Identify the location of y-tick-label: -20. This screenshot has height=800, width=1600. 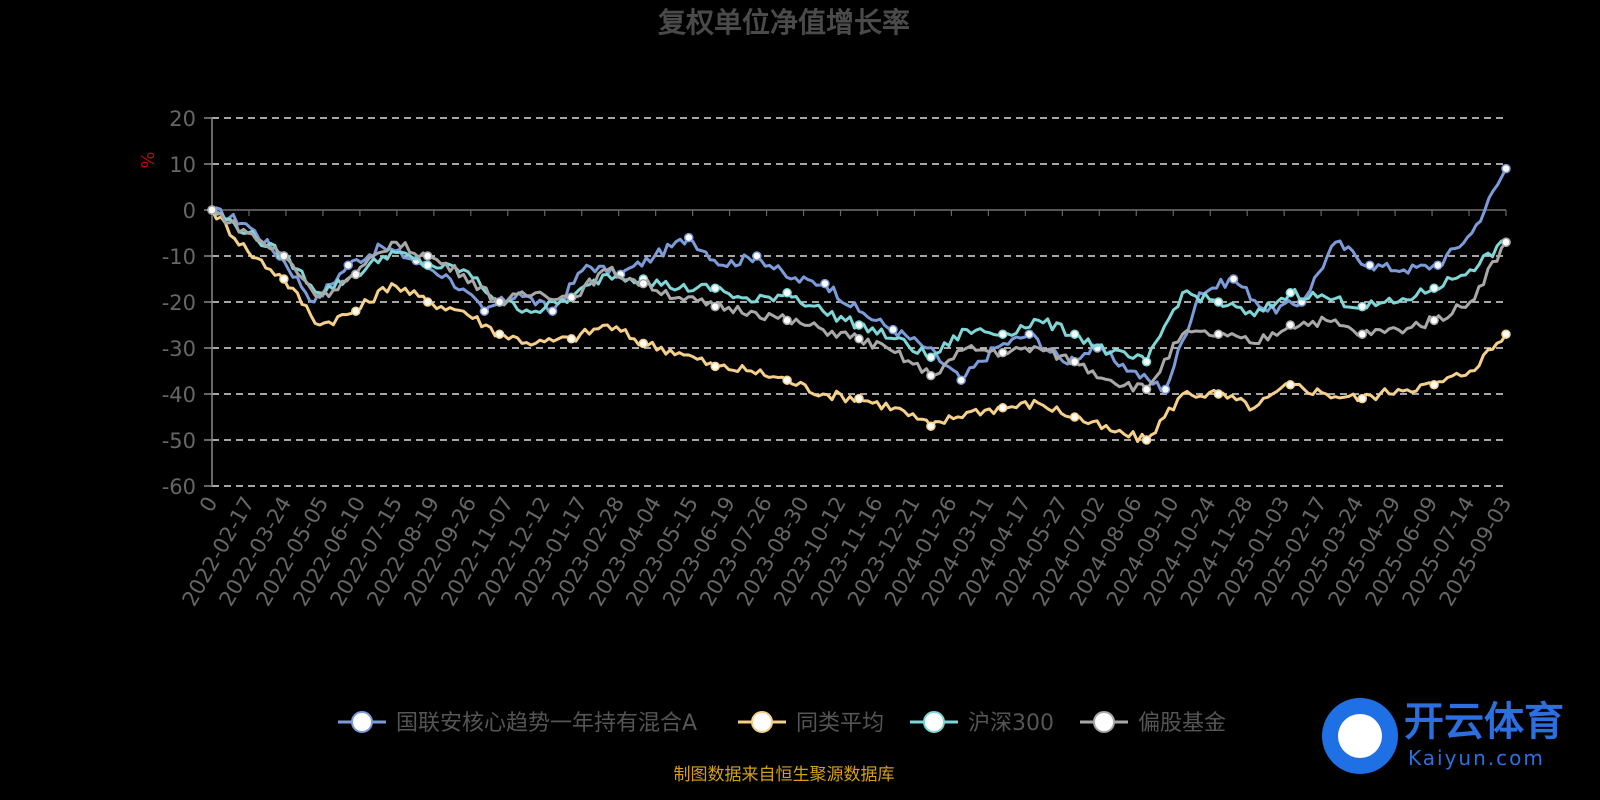
(179, 303).